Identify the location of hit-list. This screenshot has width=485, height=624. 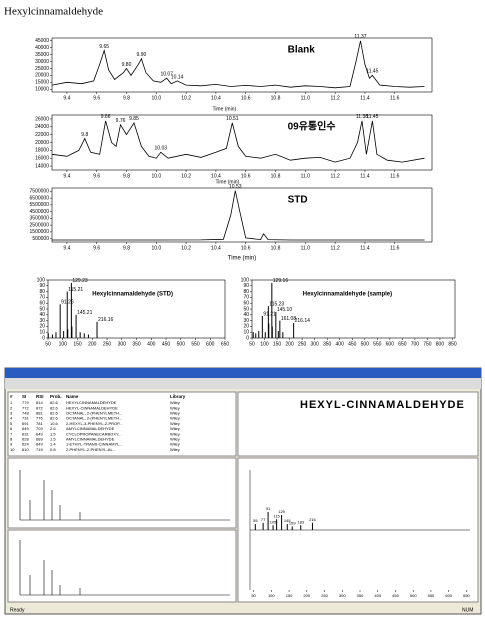
(122, 424).